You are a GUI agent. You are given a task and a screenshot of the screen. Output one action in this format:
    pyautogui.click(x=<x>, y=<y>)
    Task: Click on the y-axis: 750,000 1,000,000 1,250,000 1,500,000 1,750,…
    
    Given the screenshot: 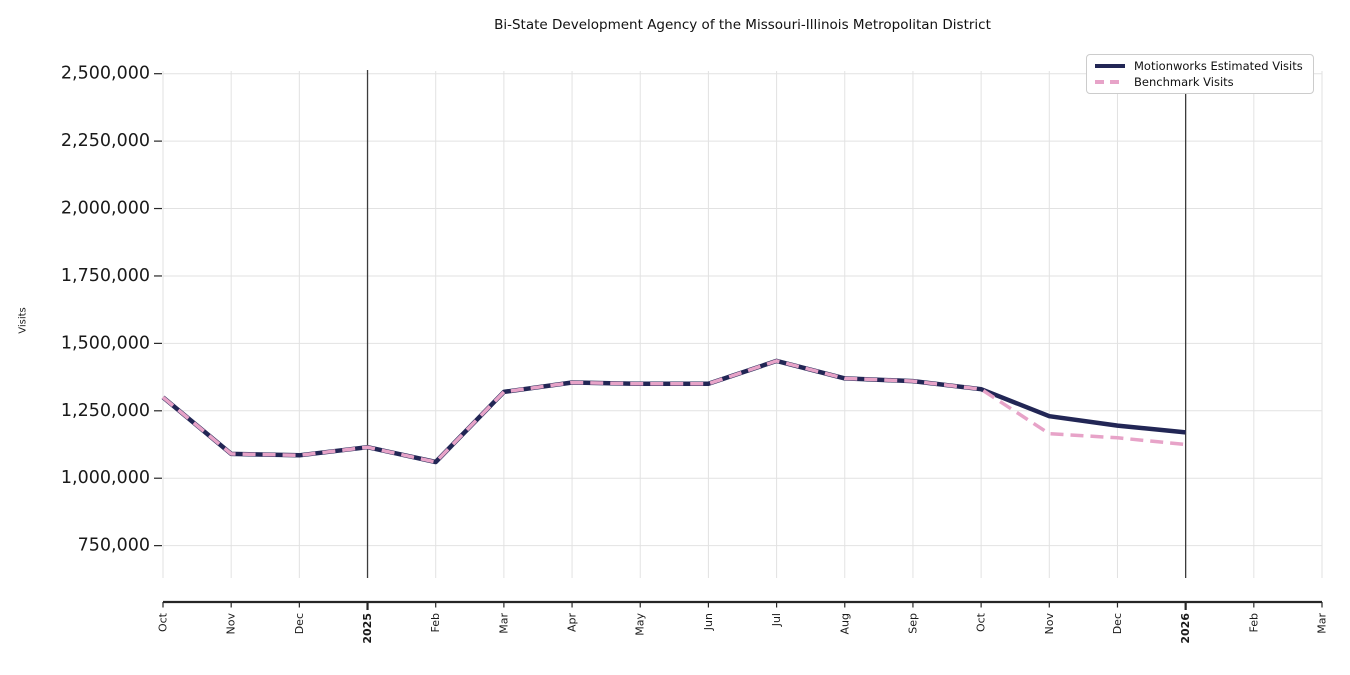 What is the action you would take?
    pyautogui.click(x=111, y=310)
    